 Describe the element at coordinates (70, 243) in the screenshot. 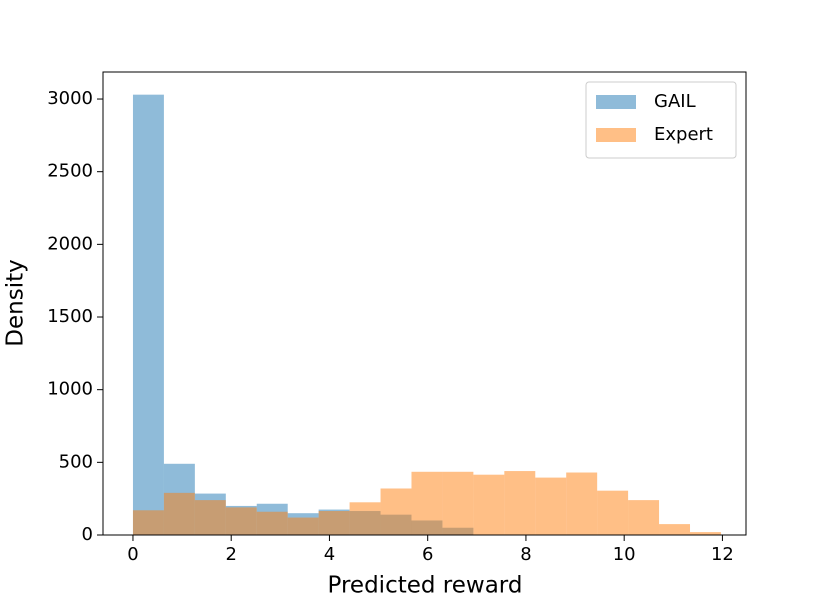

I see `y-tick-label: 2000` at that location.